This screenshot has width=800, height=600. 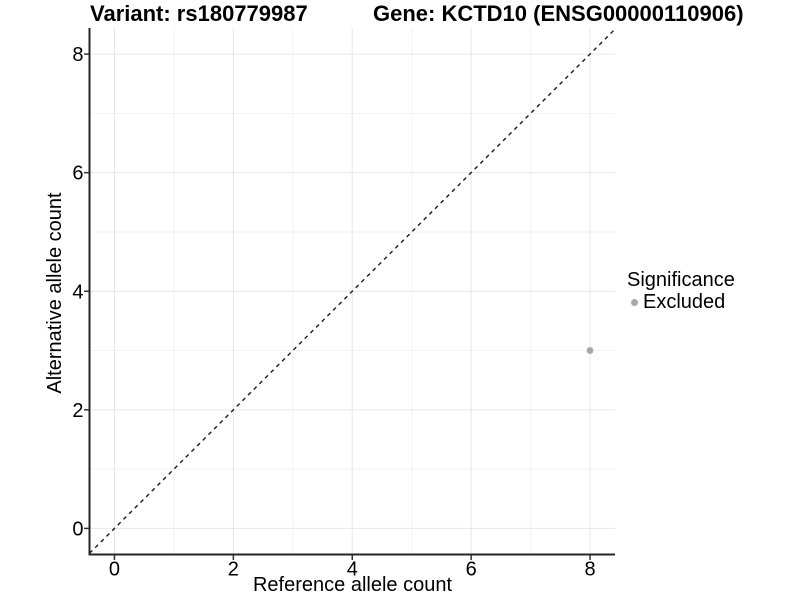 I want to click on plot-title-gene: Gene: KCTD10 (ENSG00000110906), so click(x=558, y=13).